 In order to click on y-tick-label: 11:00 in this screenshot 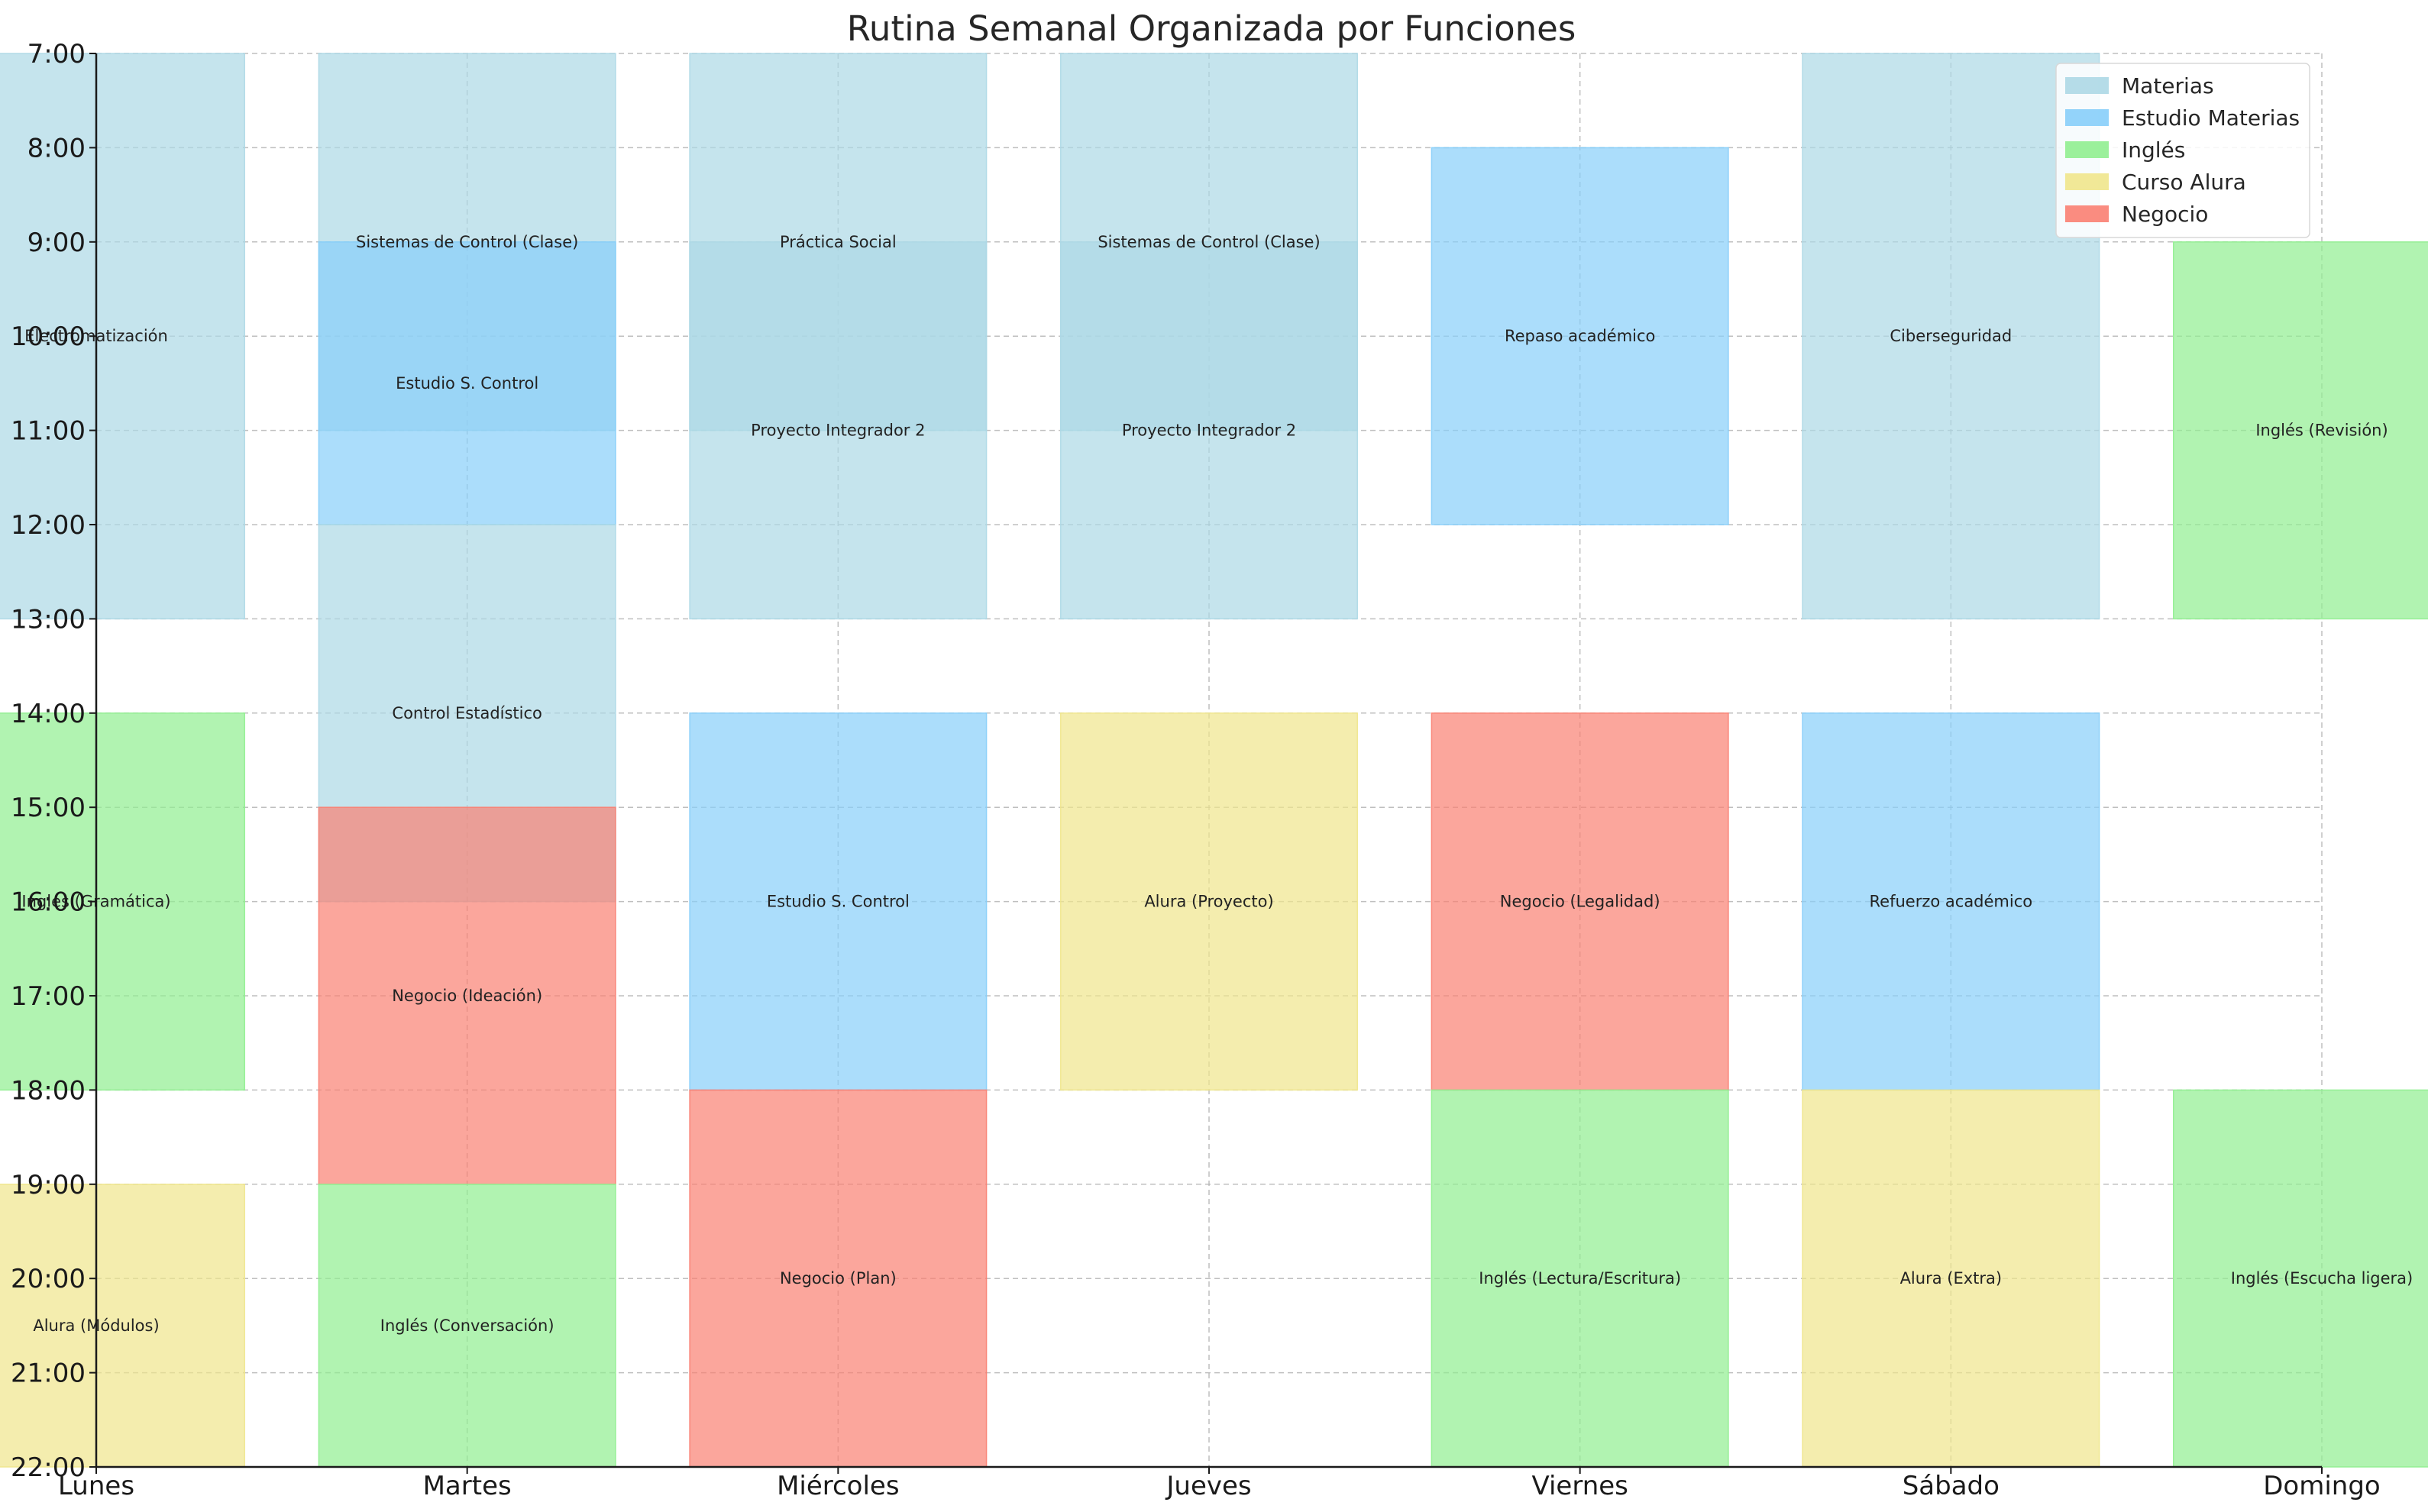, I will do `click(48, 432)`.